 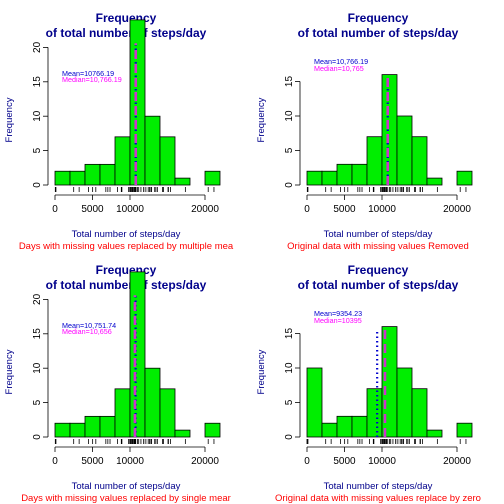 I want to click on median-annotation: Median=10,766.19, so click(x=92, y=79).